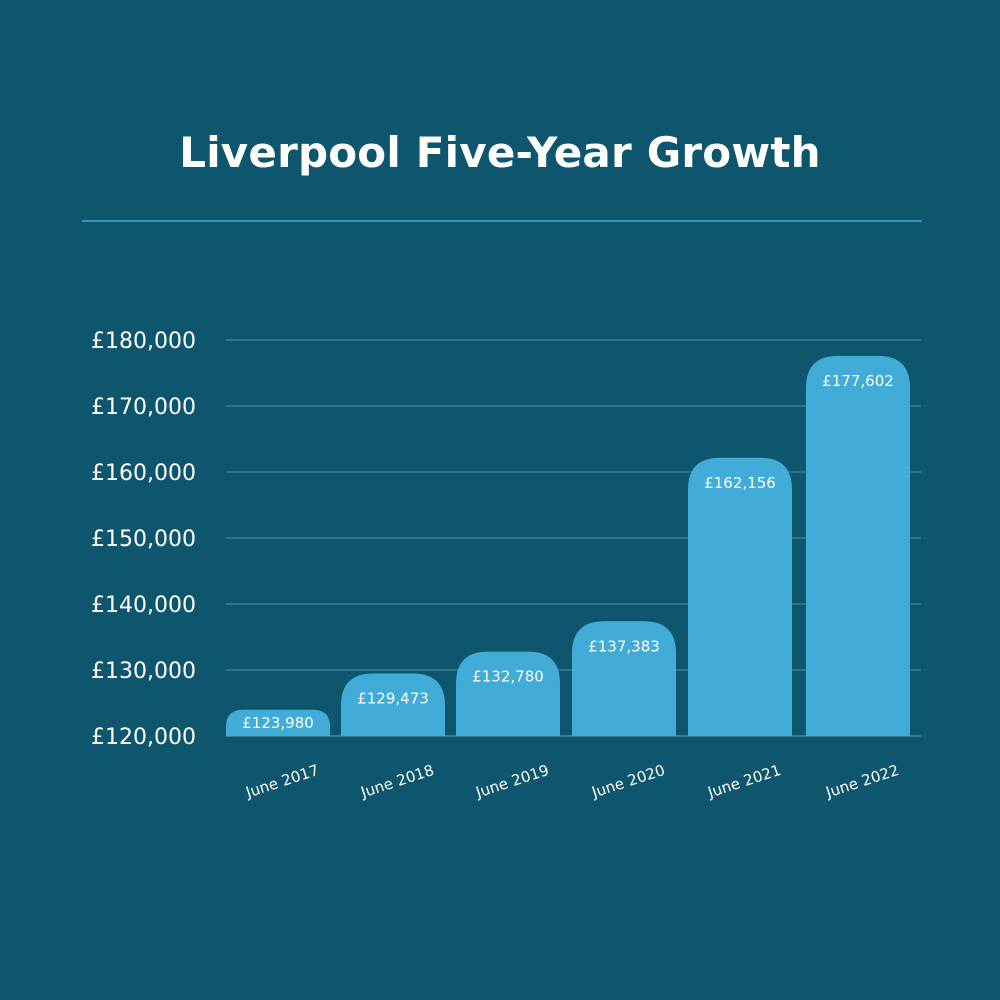  I want to click on y-tick-label: £150,000, so click(143, 539).